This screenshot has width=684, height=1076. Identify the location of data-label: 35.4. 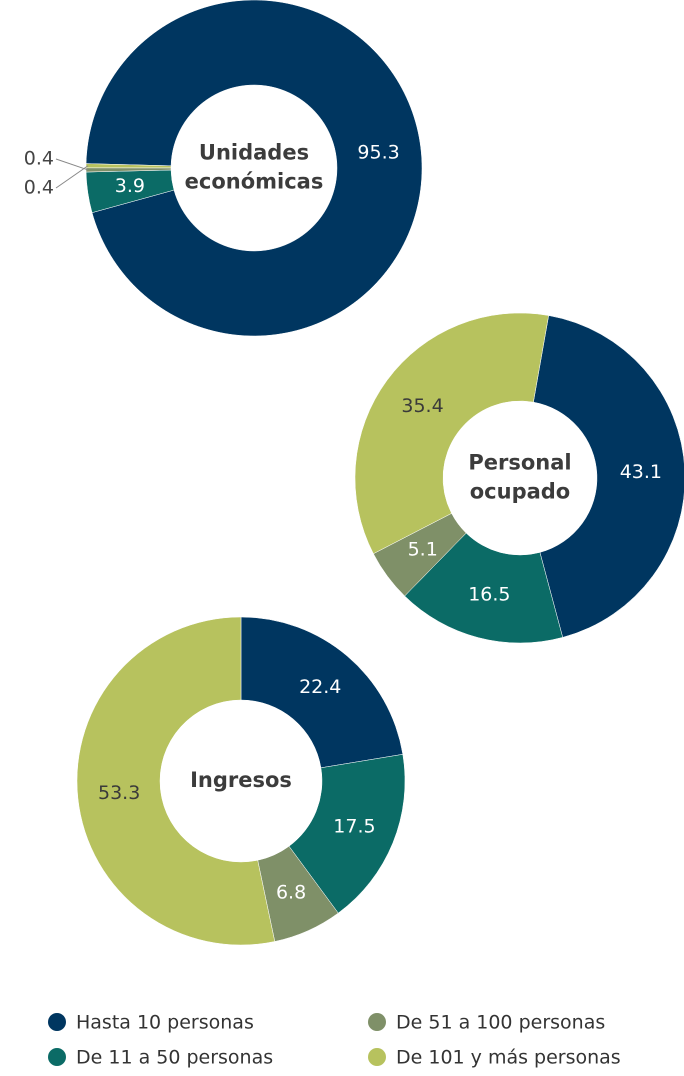
(422, 406).